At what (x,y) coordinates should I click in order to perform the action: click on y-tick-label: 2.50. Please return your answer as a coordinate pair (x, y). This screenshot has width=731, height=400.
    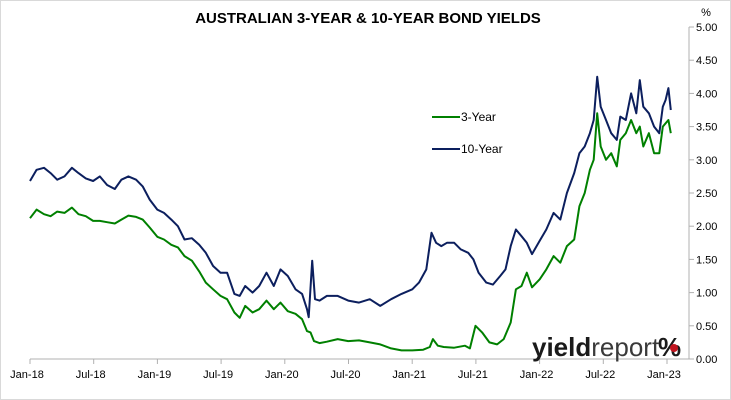
    Looking at the image, I should click on (706, 194).